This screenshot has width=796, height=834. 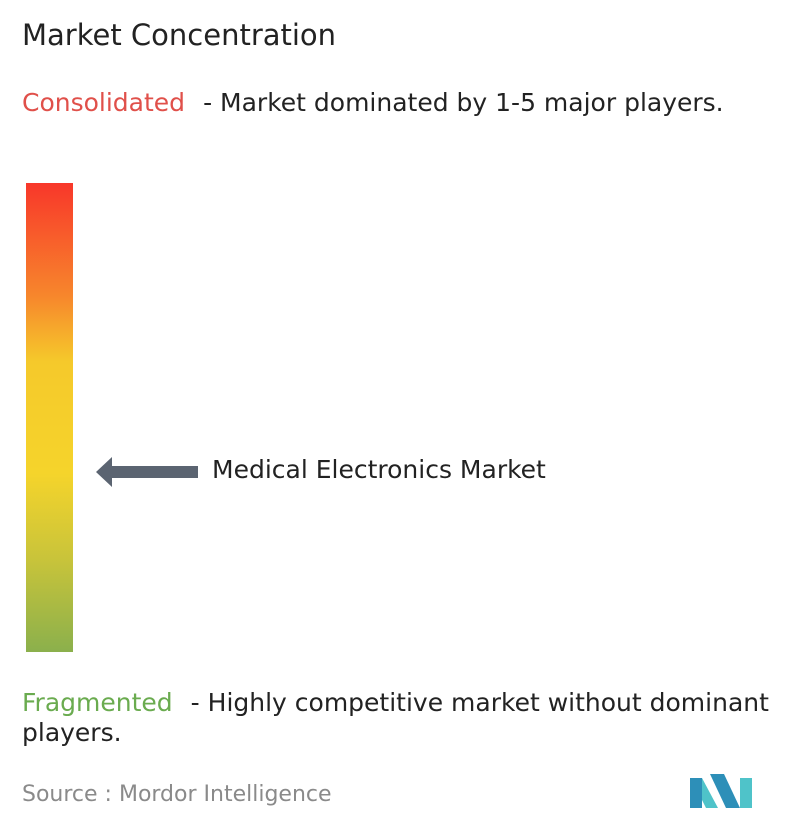 I want to click on fragmented-label: Fragmented, so click(x=97, y=702).